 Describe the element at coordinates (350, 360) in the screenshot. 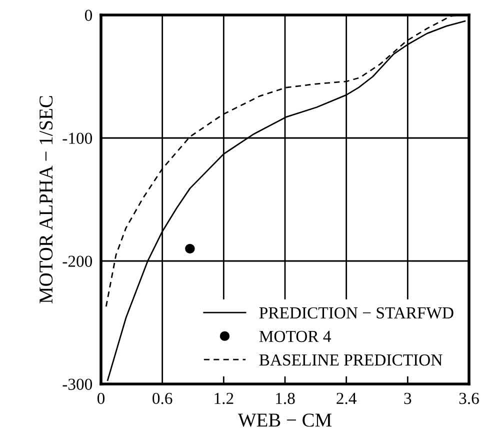

I see `legend-label: BASELINE PREDICTION` at that location.